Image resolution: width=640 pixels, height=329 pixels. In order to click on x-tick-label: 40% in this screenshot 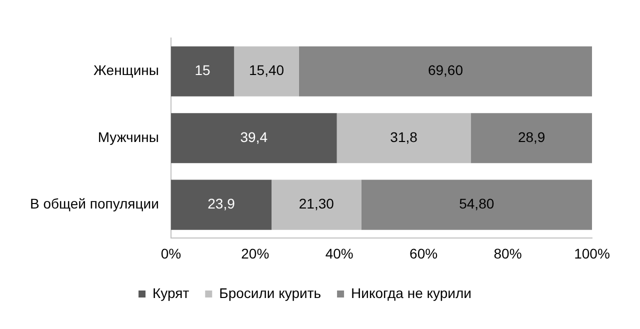, I will do `click(339, 253)`.